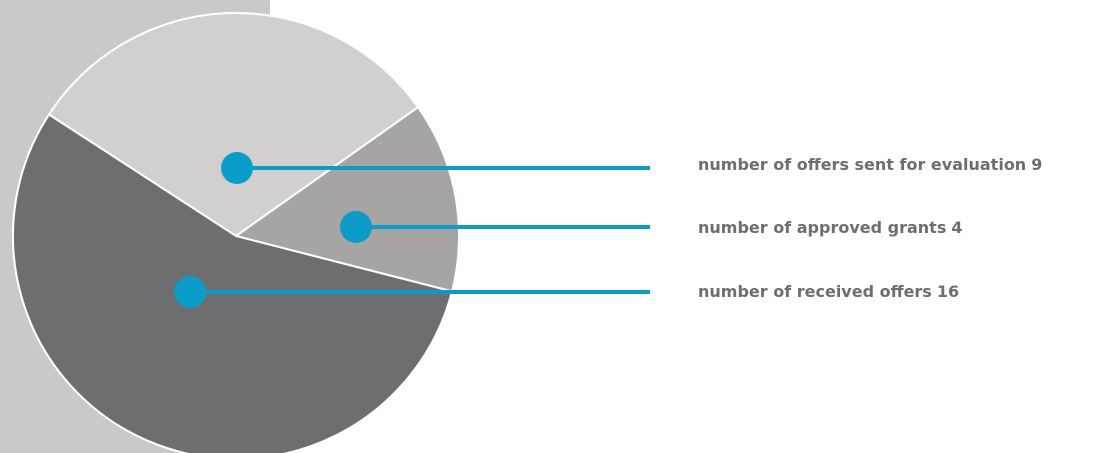 Image resolution: width=1119 pixels, height=453 pixels. I want to click on slice-label-value: 4, so click(956, 227).